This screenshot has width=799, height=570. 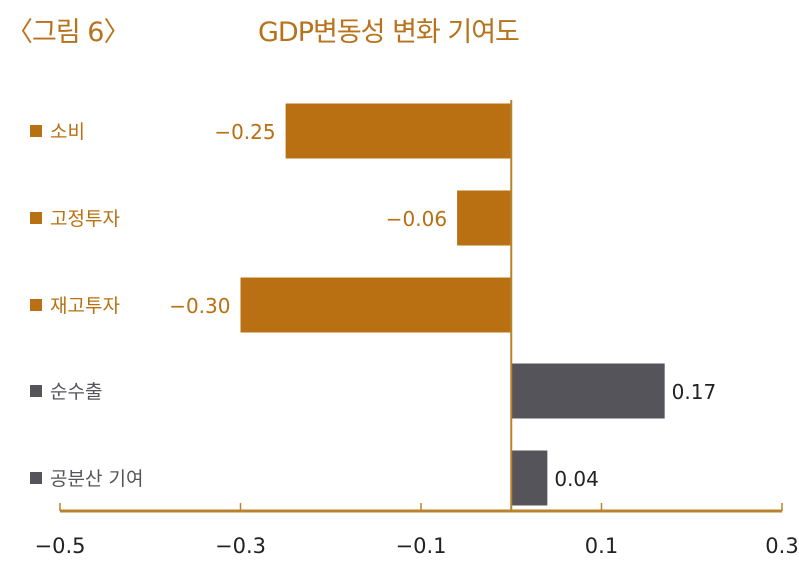 What do you see at coordinates (60, 546) in the screenshot?
I see `x-tick-label-0: −0.5` at bounding box center [60, 546].